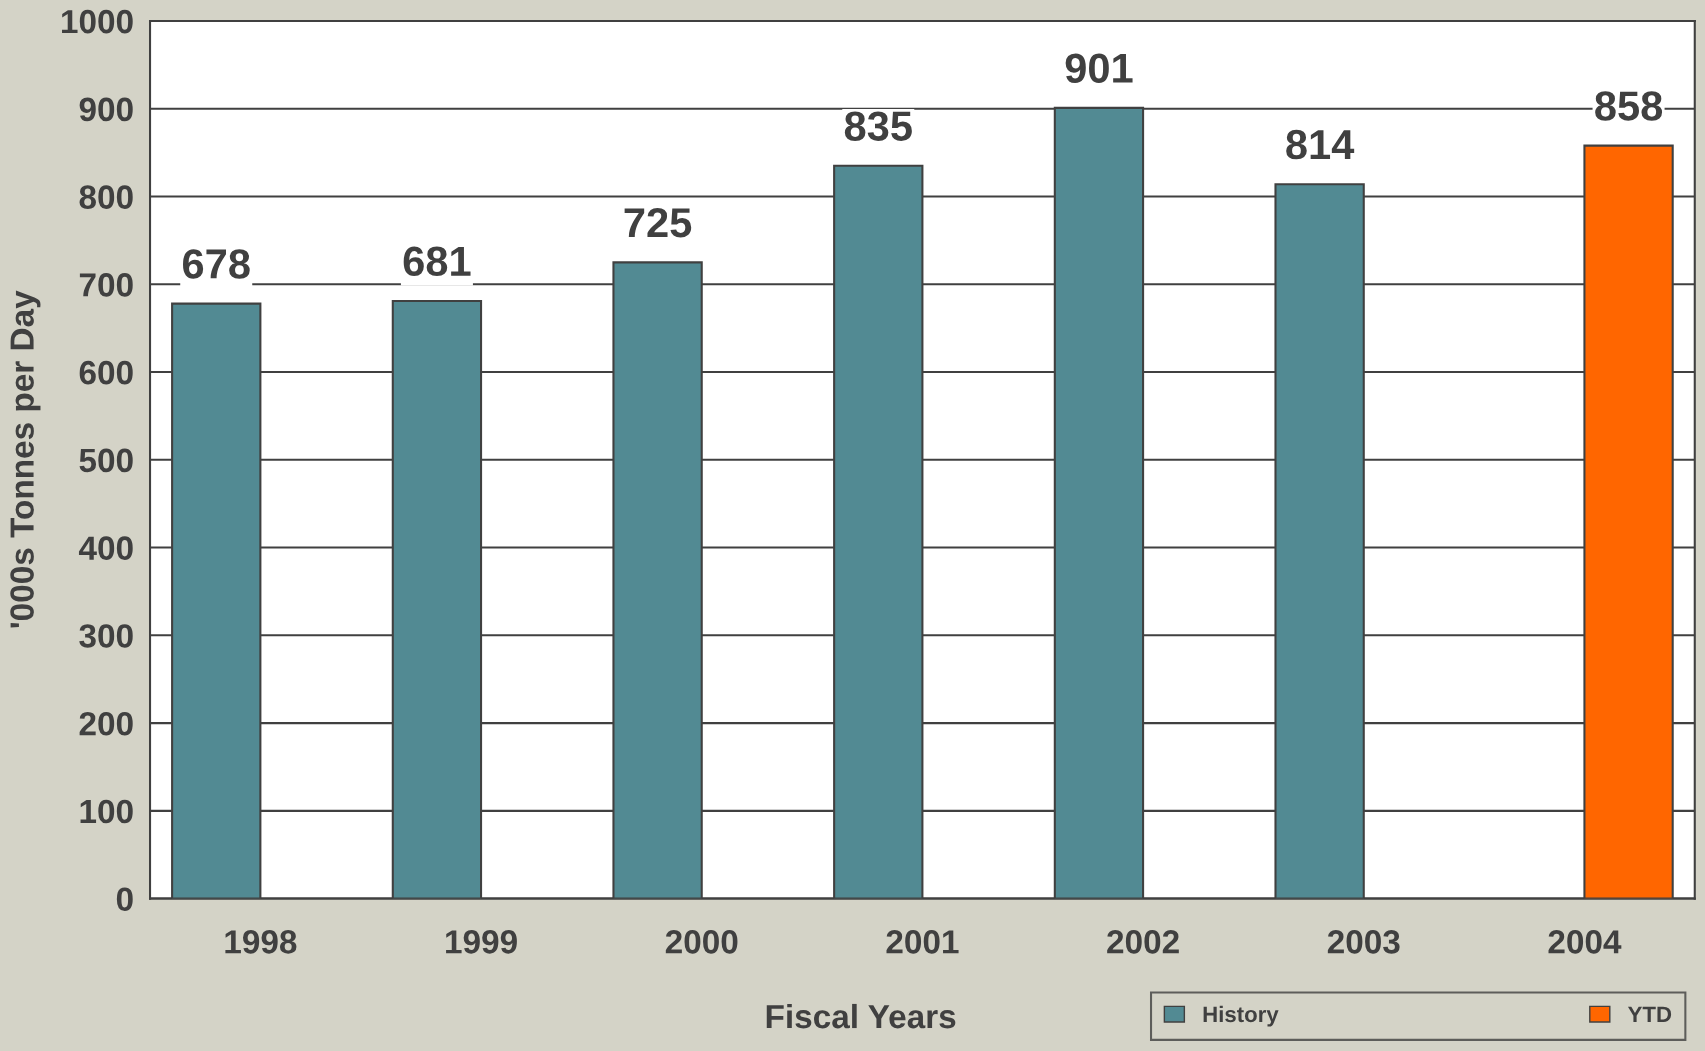 Image resolution: width=1705 pixels, height=1051 pixels. What do you see at coordinates (481, 942) in the screenshot?
I see `x-tick-label: 1999` at bounding box center [481, 942].